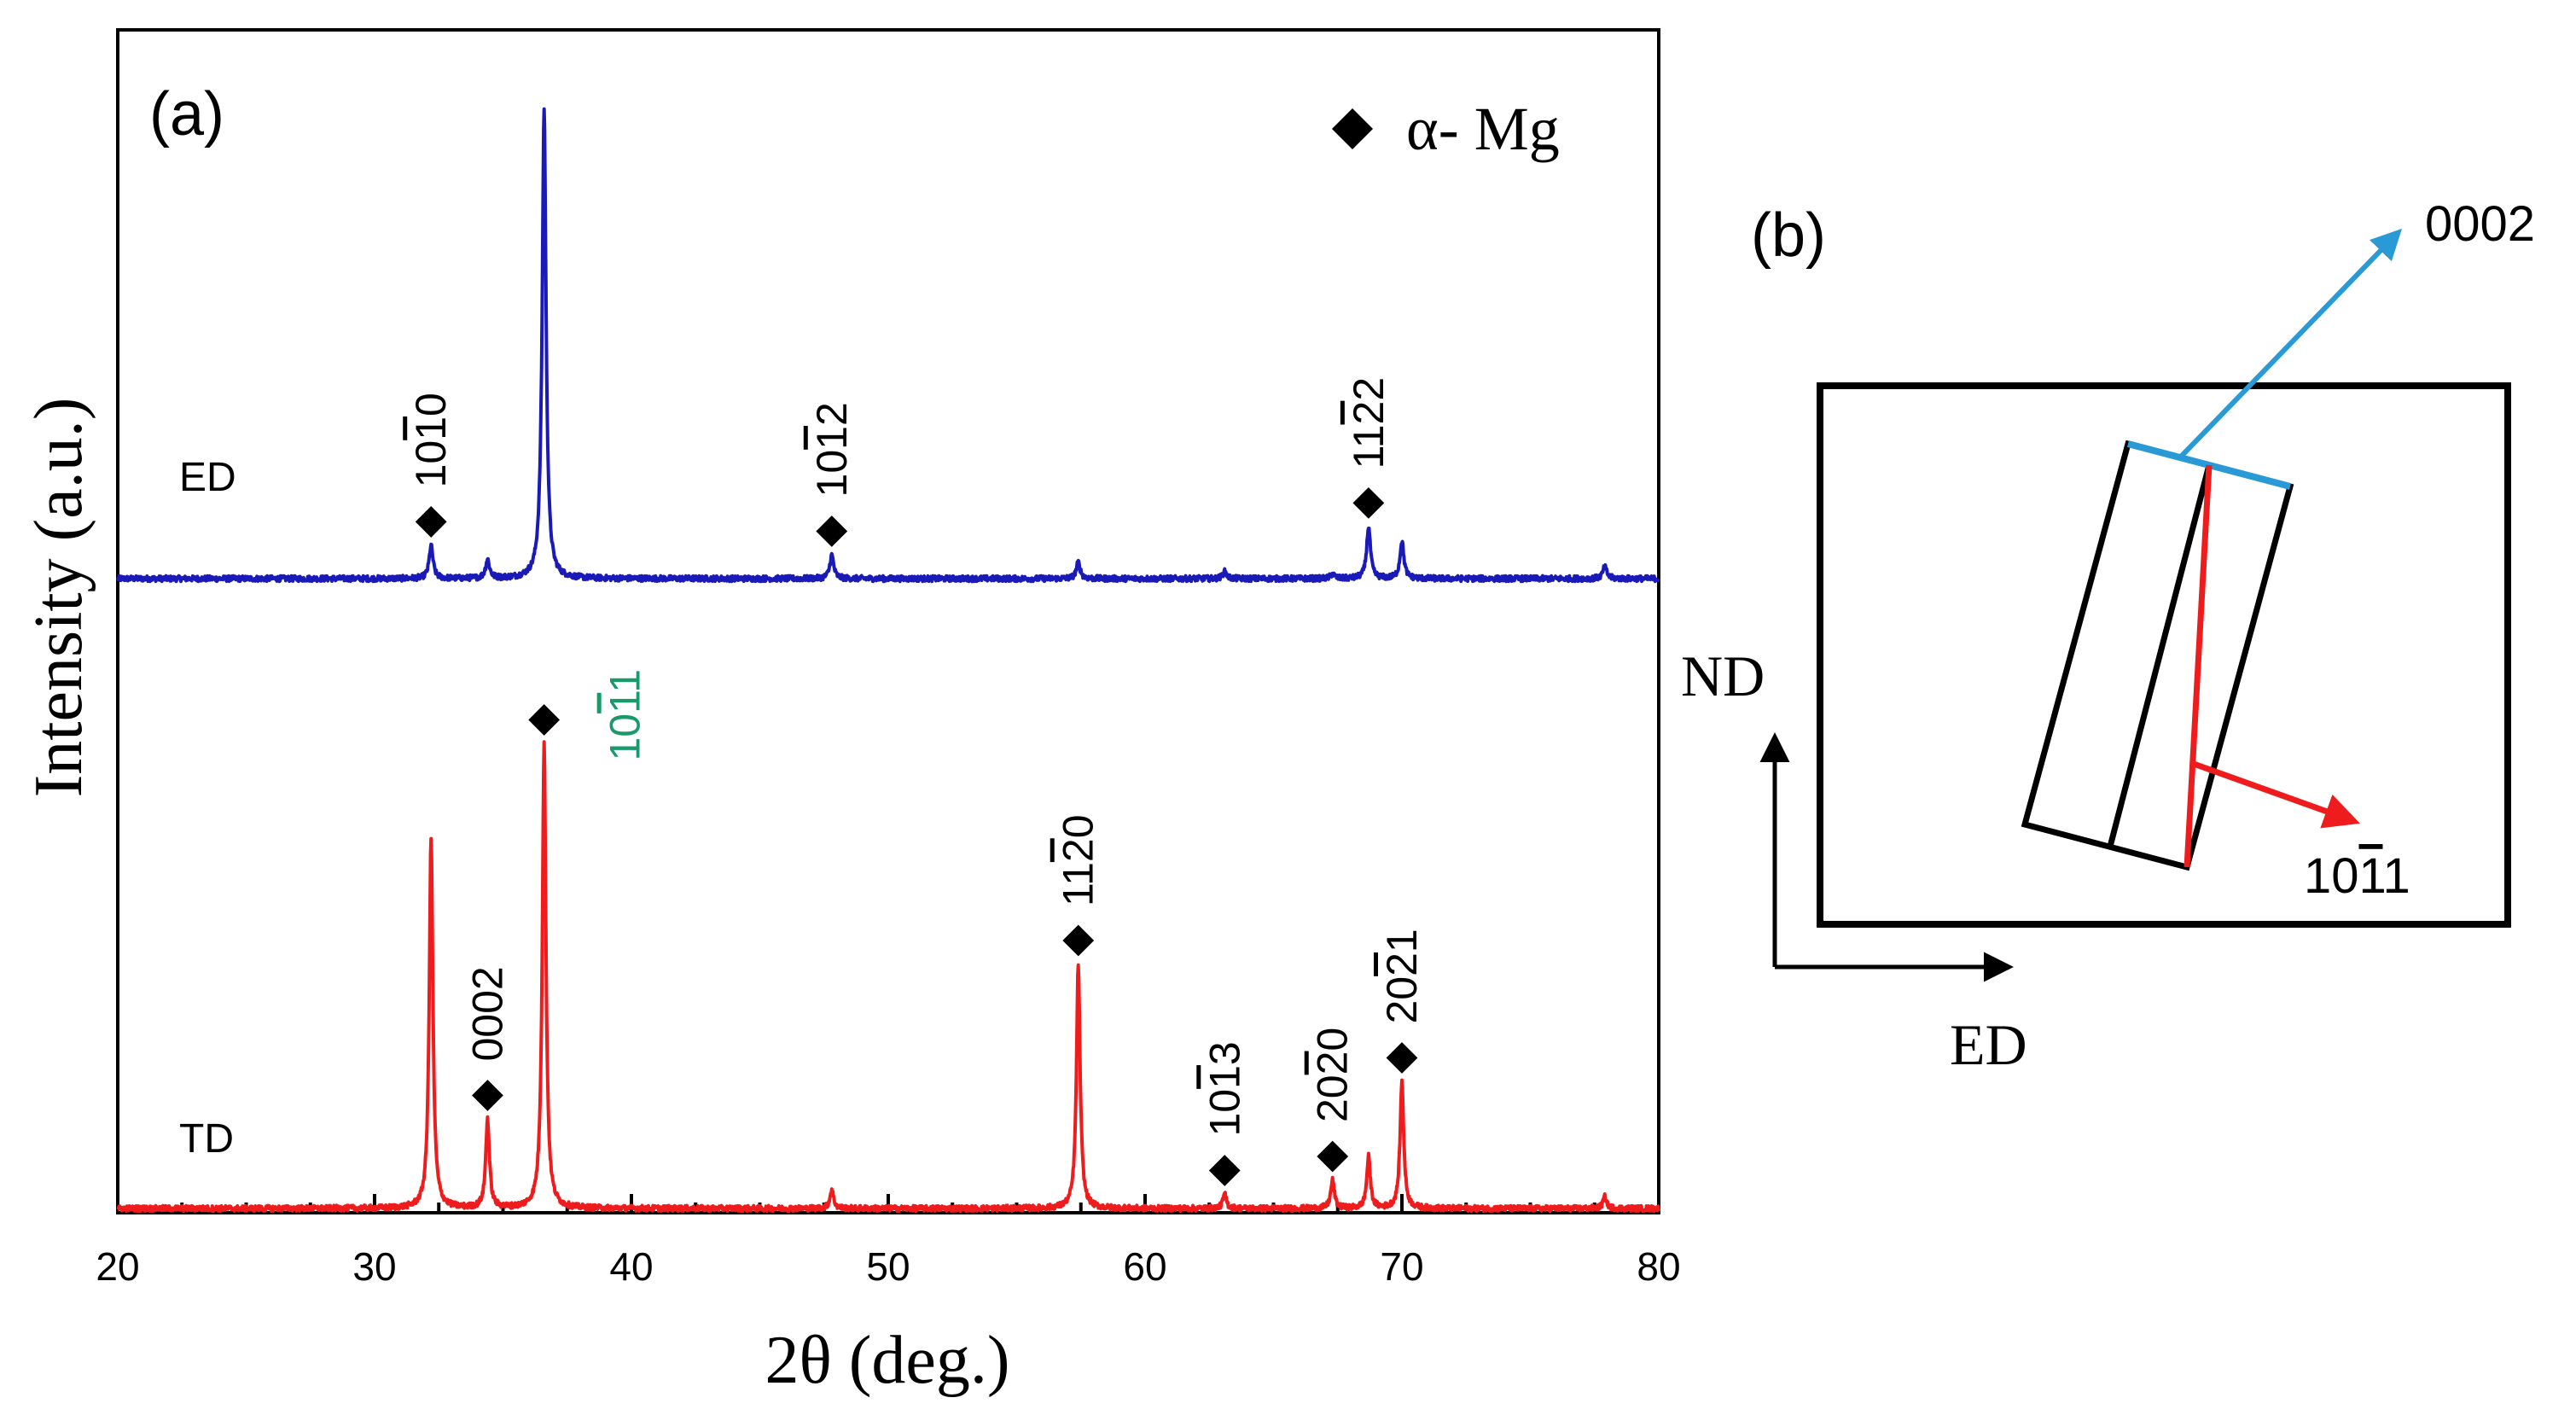 This screenshot has height=1421, width=2576. I want to click on vector-0002-arrow, so click(2290, 344).